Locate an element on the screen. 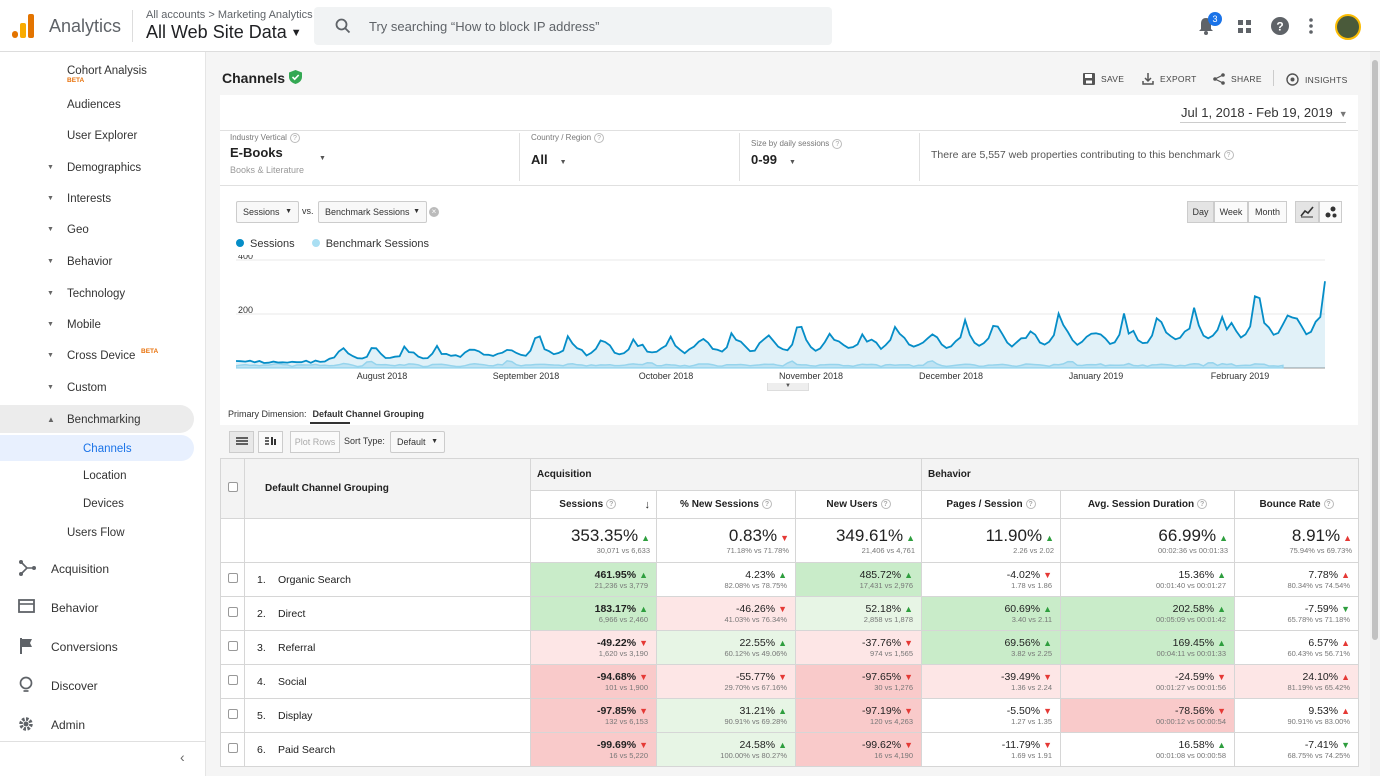 Image resolution: width=1380 pixels, height=776 pixels. column-header-avg-session-duration: Avg. Session Duration? is located at coordinates (1147, 504).